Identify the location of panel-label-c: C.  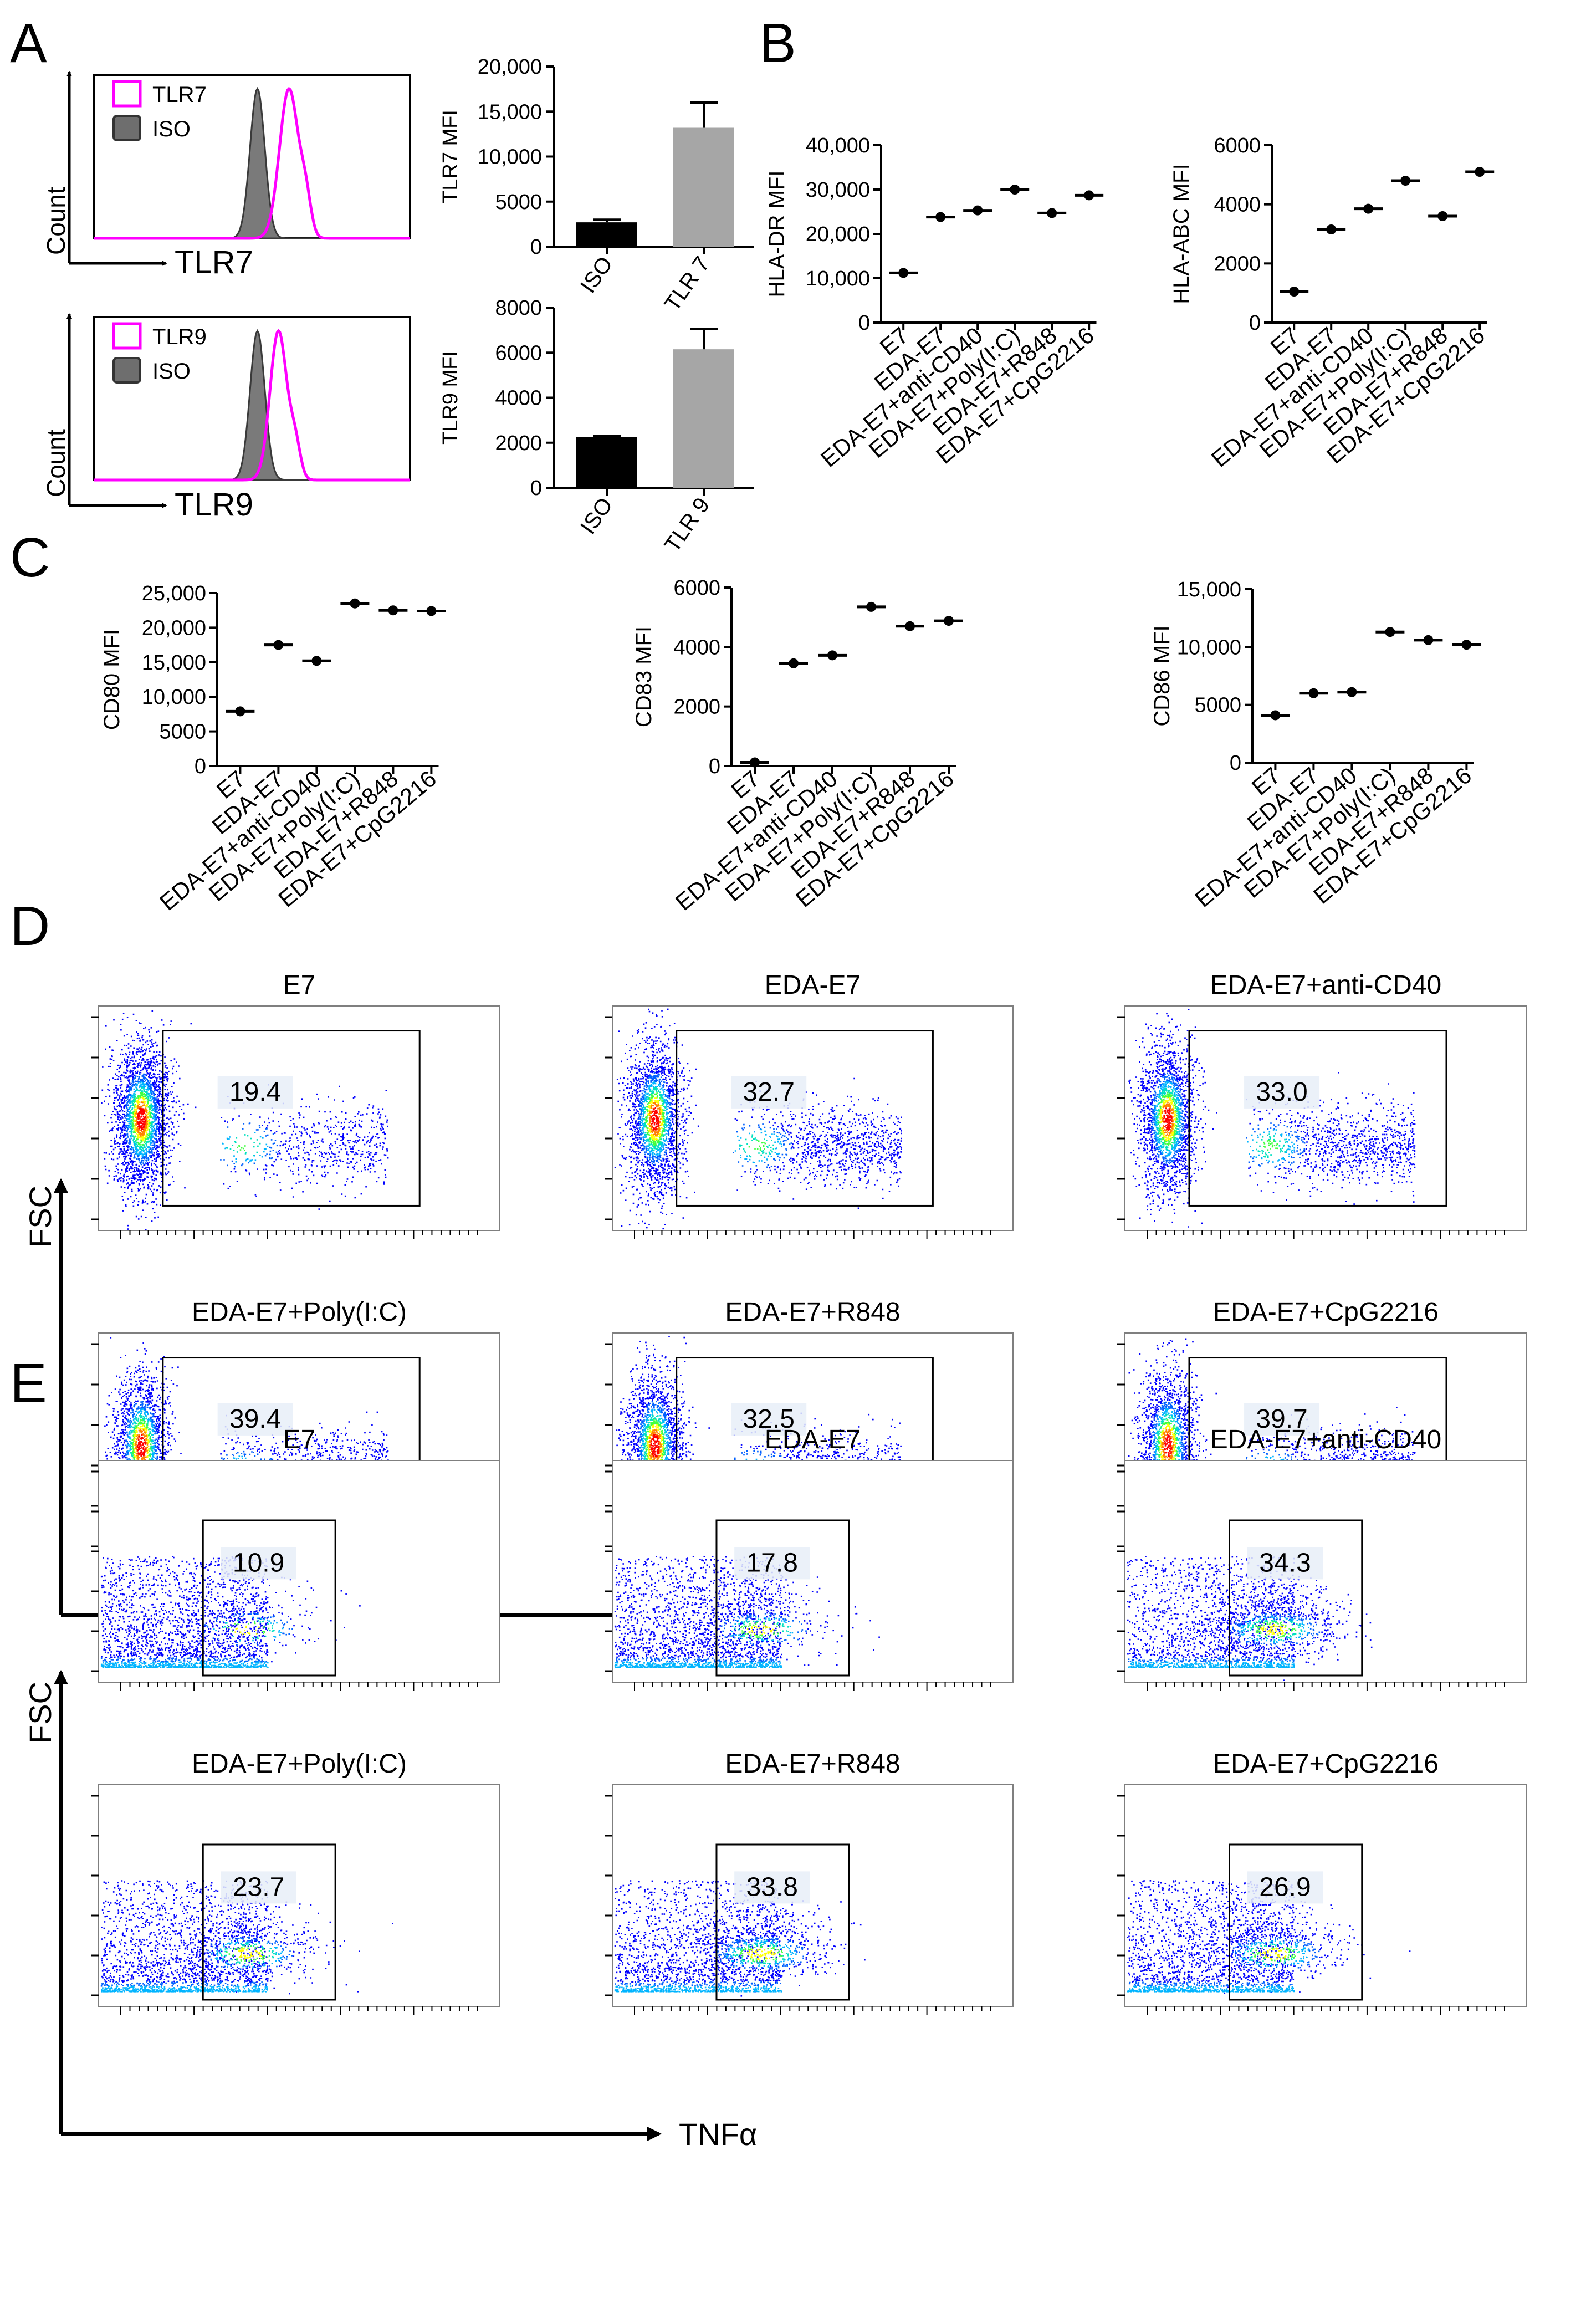
(30, 558).